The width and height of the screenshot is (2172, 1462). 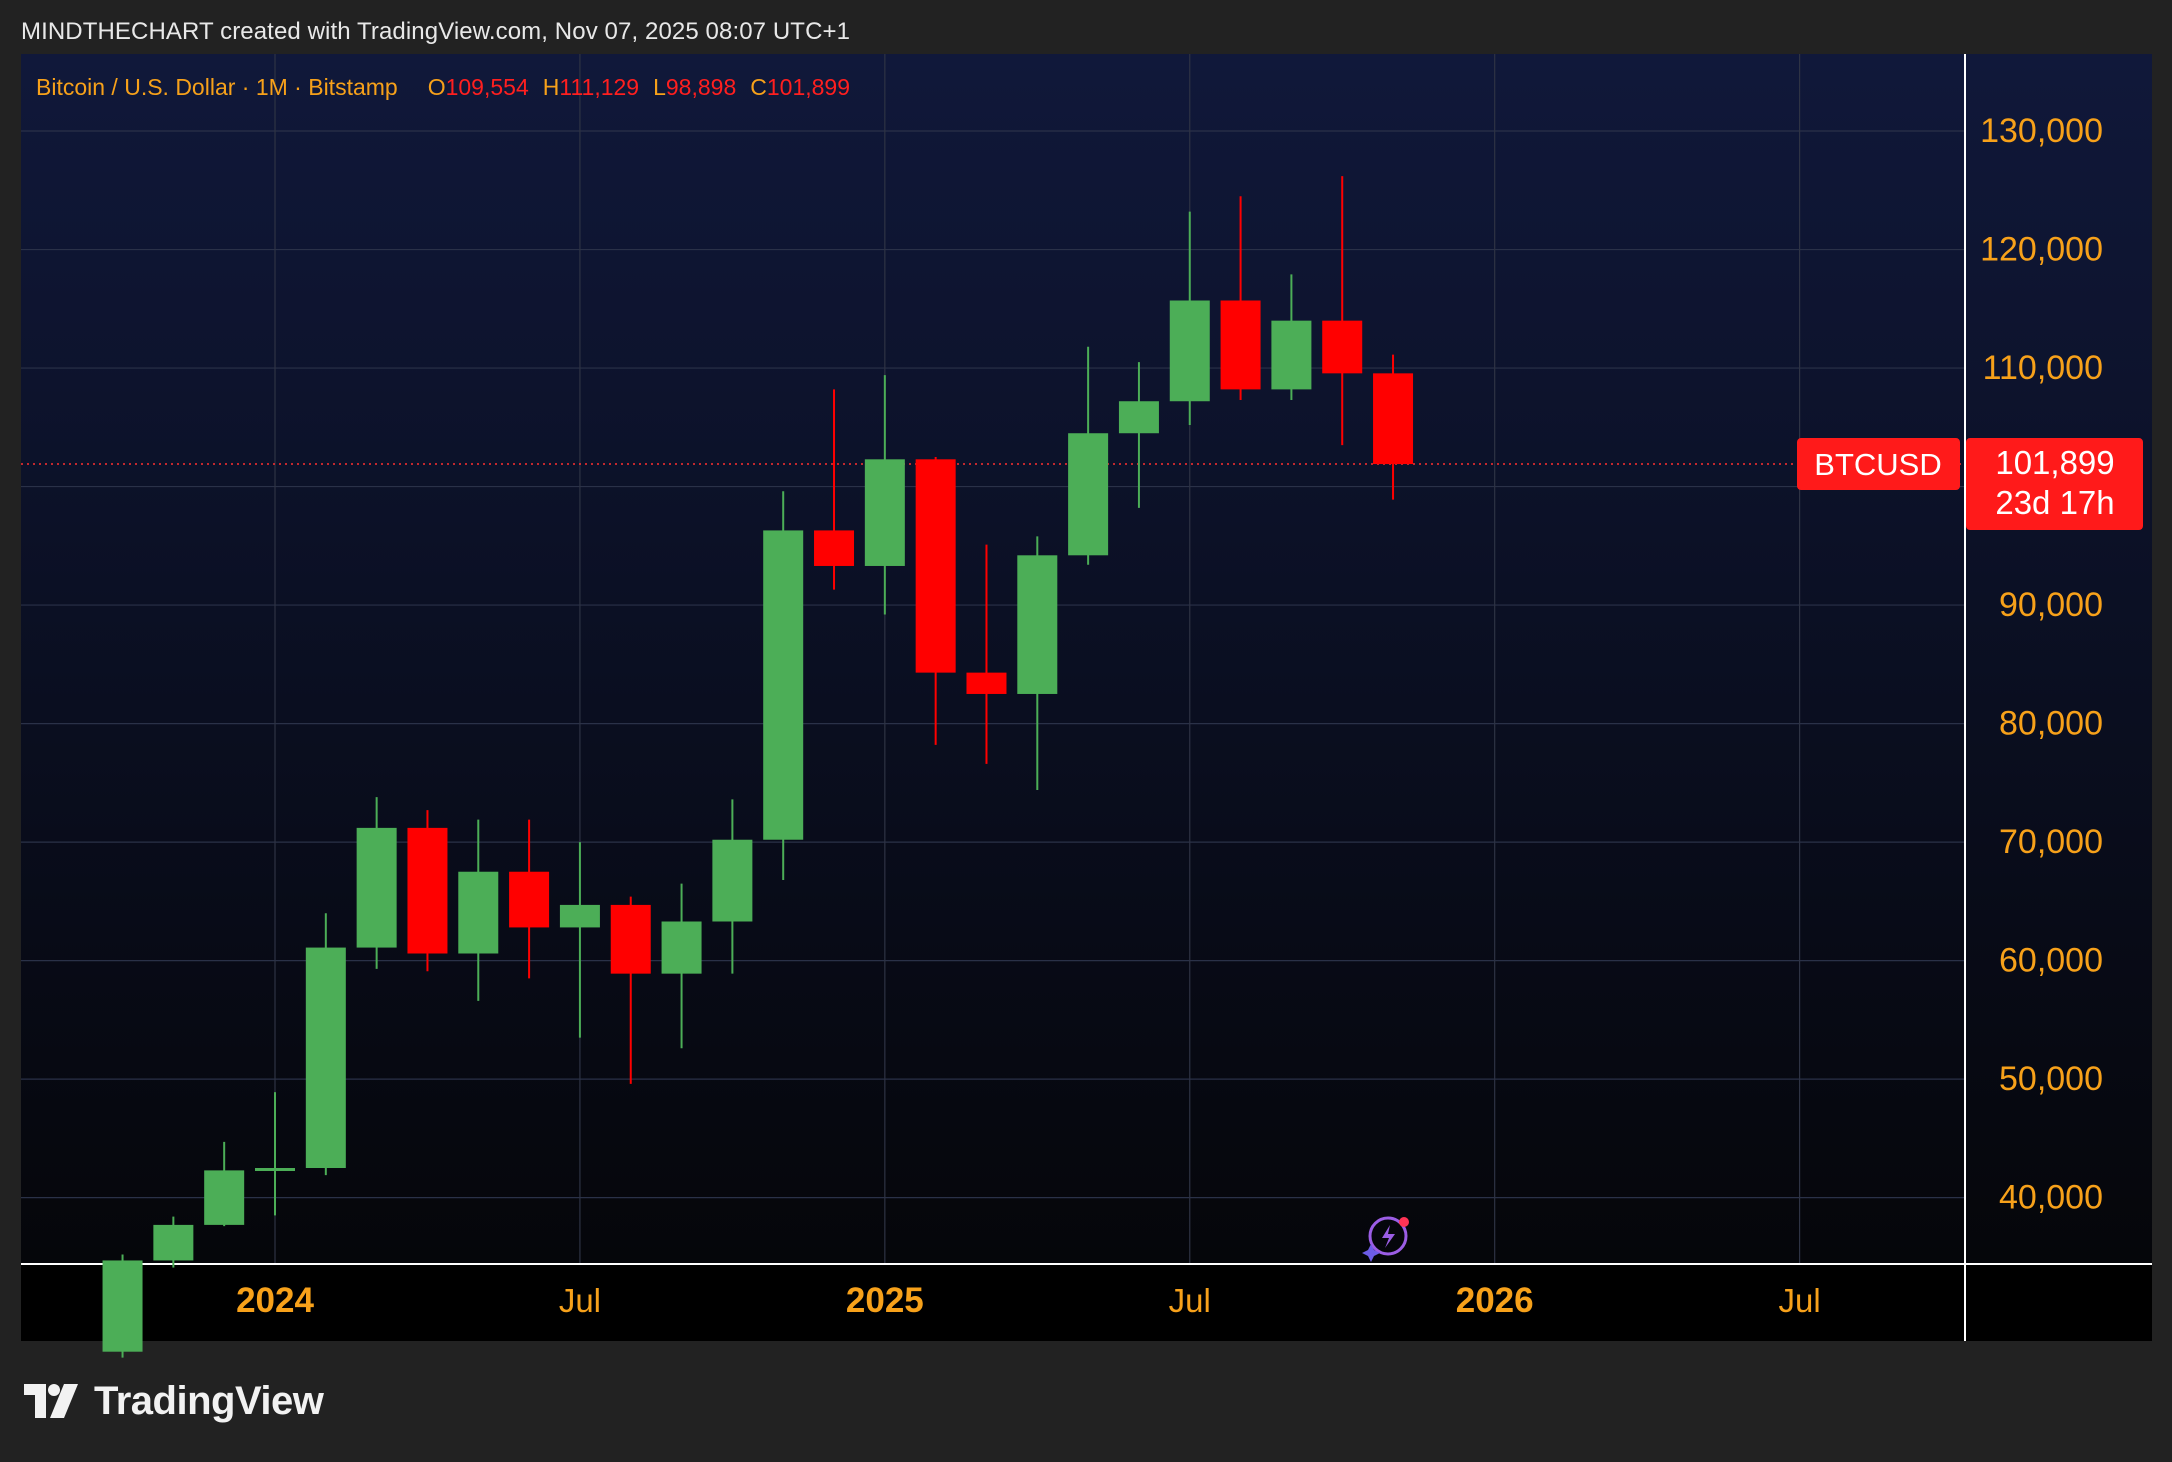 I want to click on price-axis-background, so click(x=2058, y=659).